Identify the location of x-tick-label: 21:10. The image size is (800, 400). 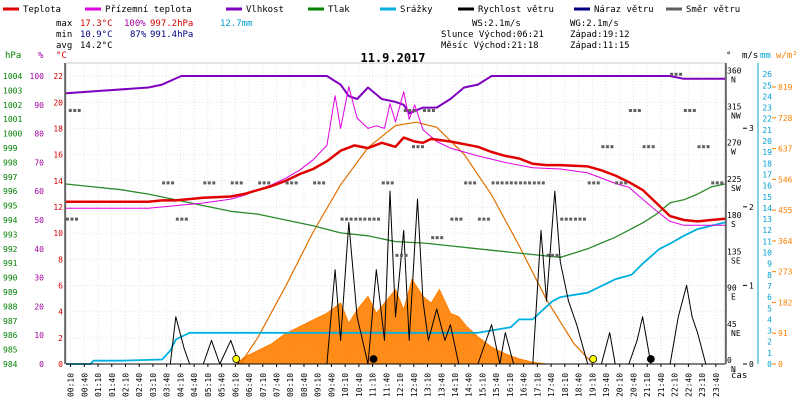
(647, 385).